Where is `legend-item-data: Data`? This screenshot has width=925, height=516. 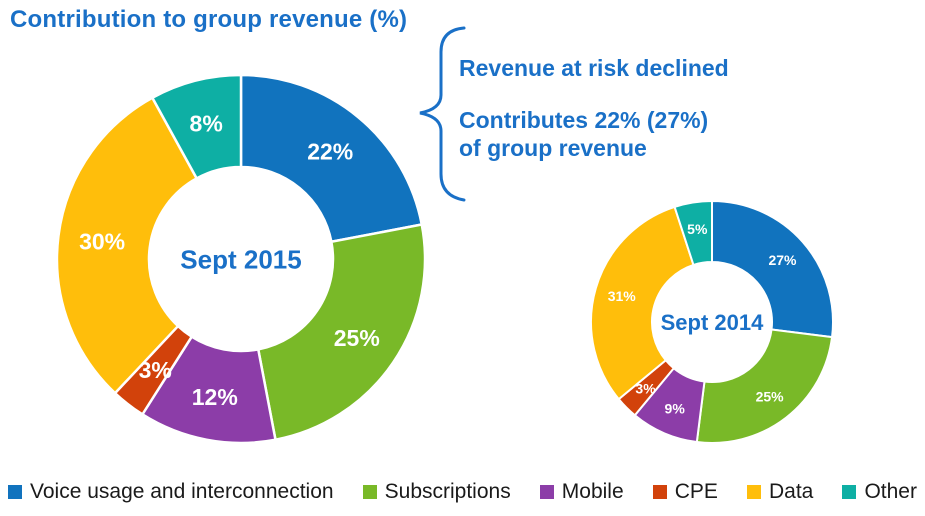 legend-item-data: Data is located at coordinates (780, 492).